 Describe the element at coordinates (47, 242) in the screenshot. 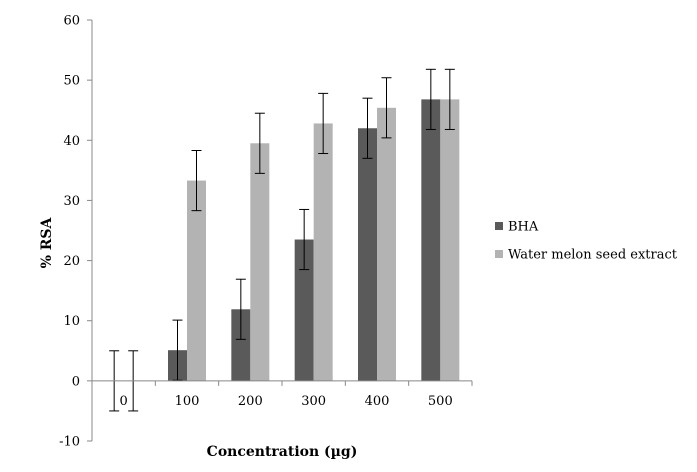

I see `y-axis-title: % RSA` at that location.